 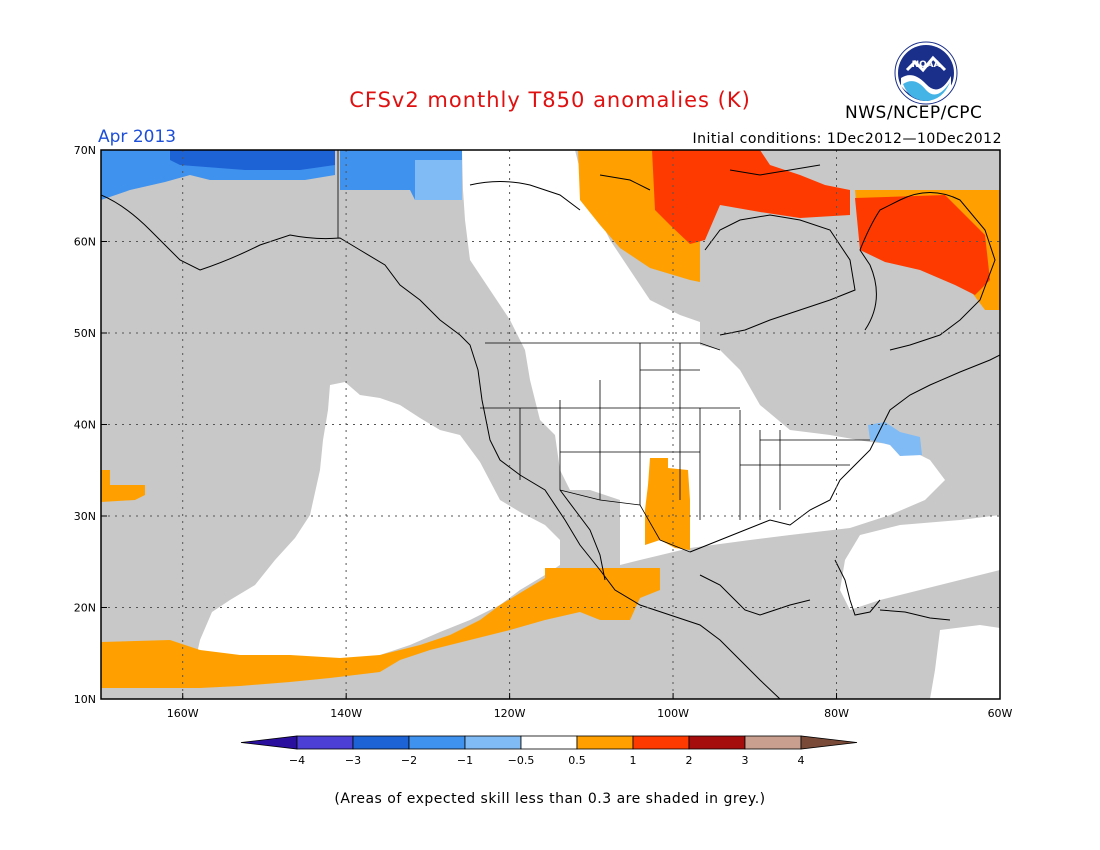 What do you see at coordinates (85, 425) in the screenshot?
I see `lat-tick-label: 40N` at bounding box center [85, 425].